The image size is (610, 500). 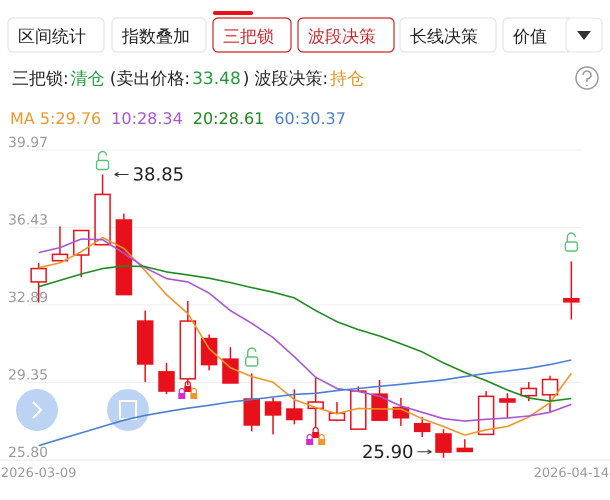 What do you see at coordinates (87, 79) in the screenshot?
I see `text: 清仓` at bounding box center [87, 79].